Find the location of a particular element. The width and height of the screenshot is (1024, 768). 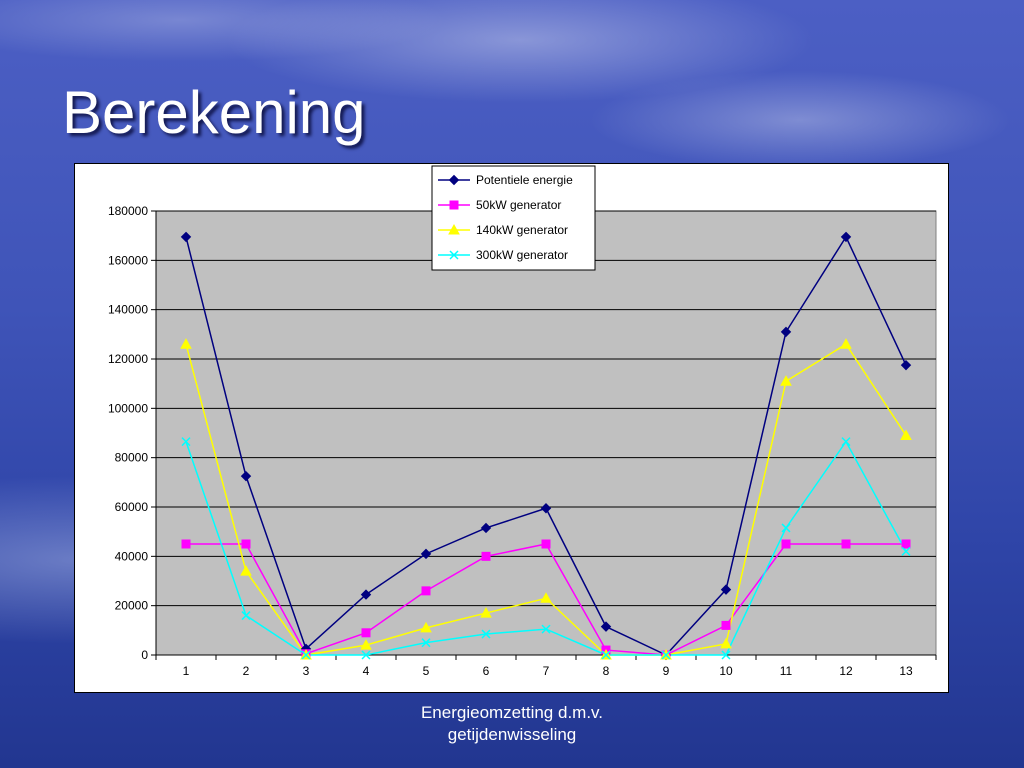

x-tick-label: 10 is located at coordinates (726, 671).